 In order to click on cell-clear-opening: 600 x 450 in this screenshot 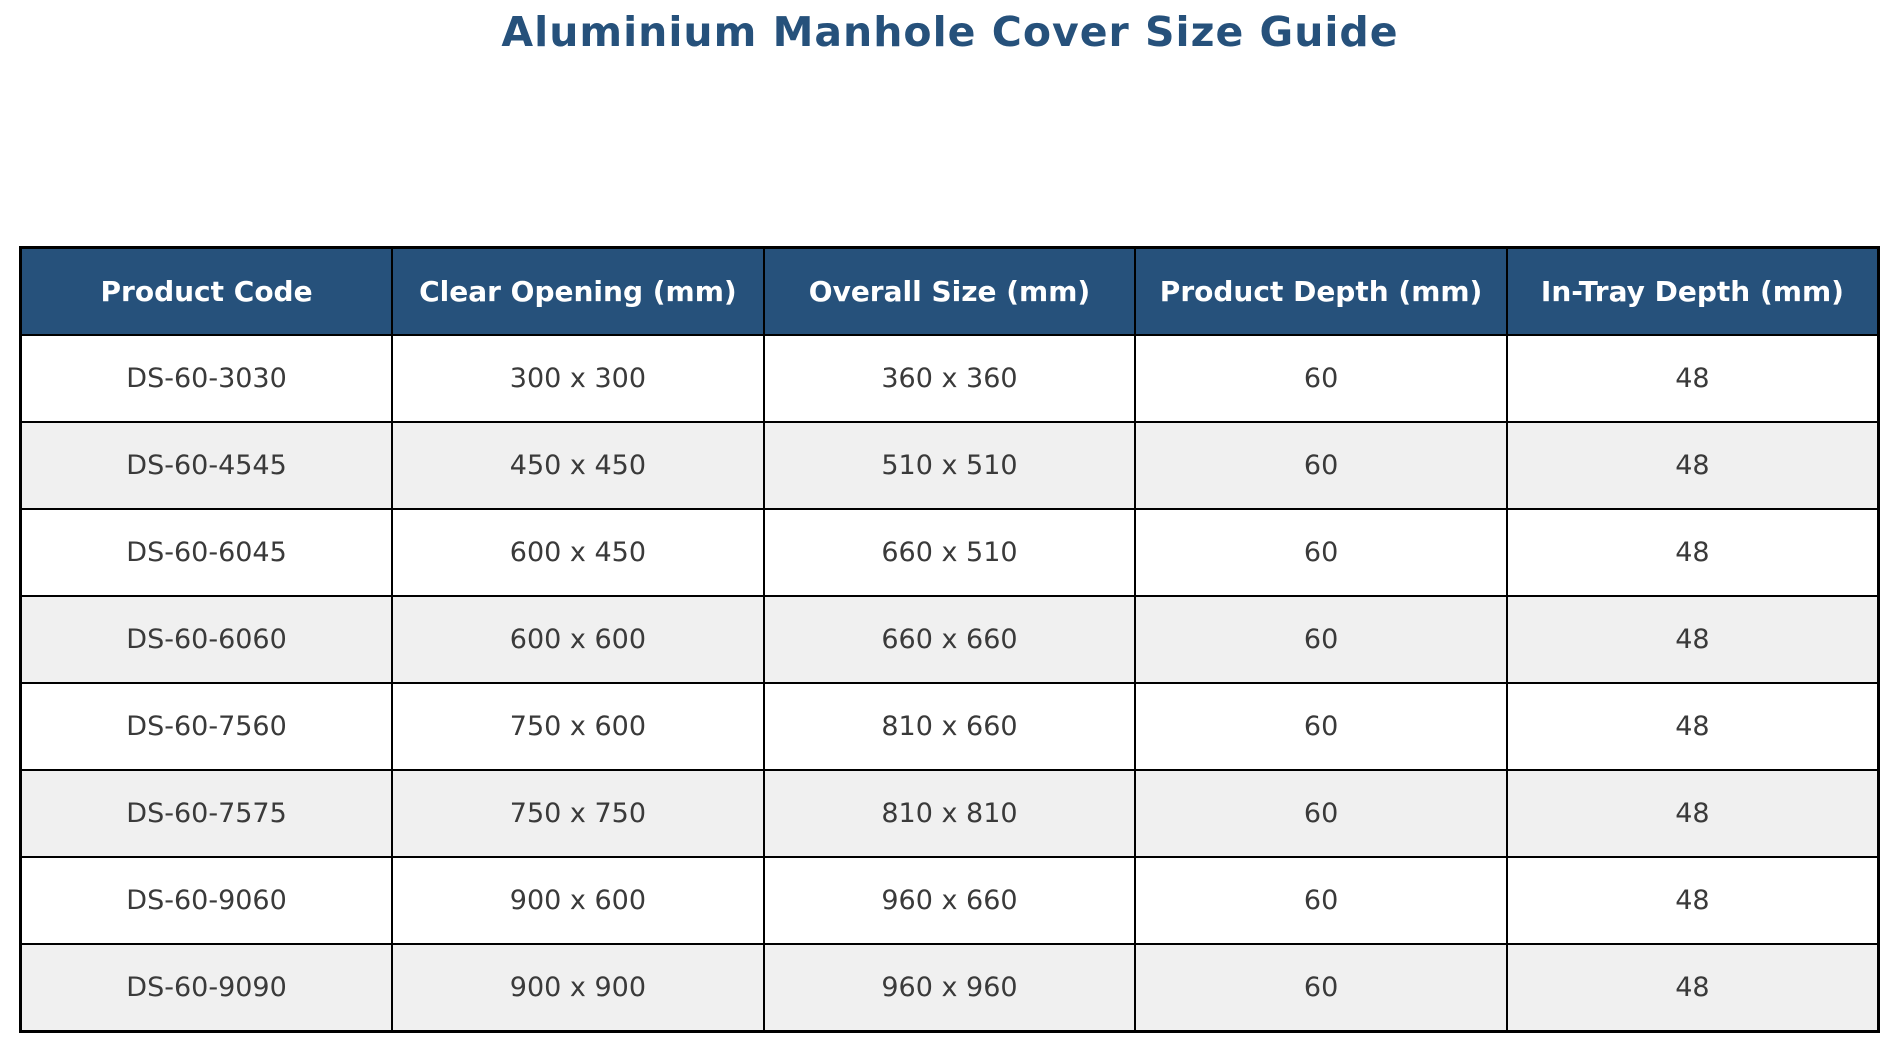, I will do `click(578, 552)`.